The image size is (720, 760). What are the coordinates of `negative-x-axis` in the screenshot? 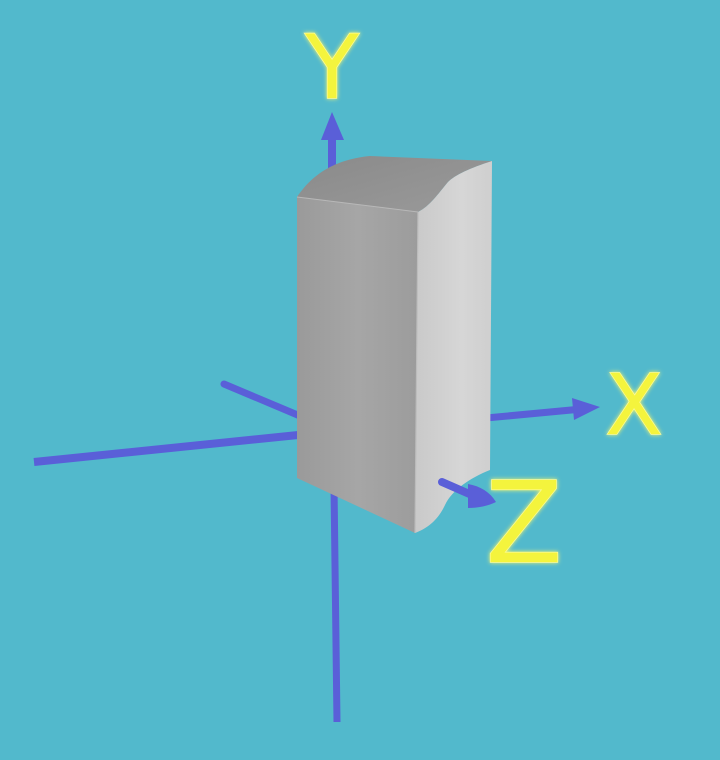 It's located at (171, 448).